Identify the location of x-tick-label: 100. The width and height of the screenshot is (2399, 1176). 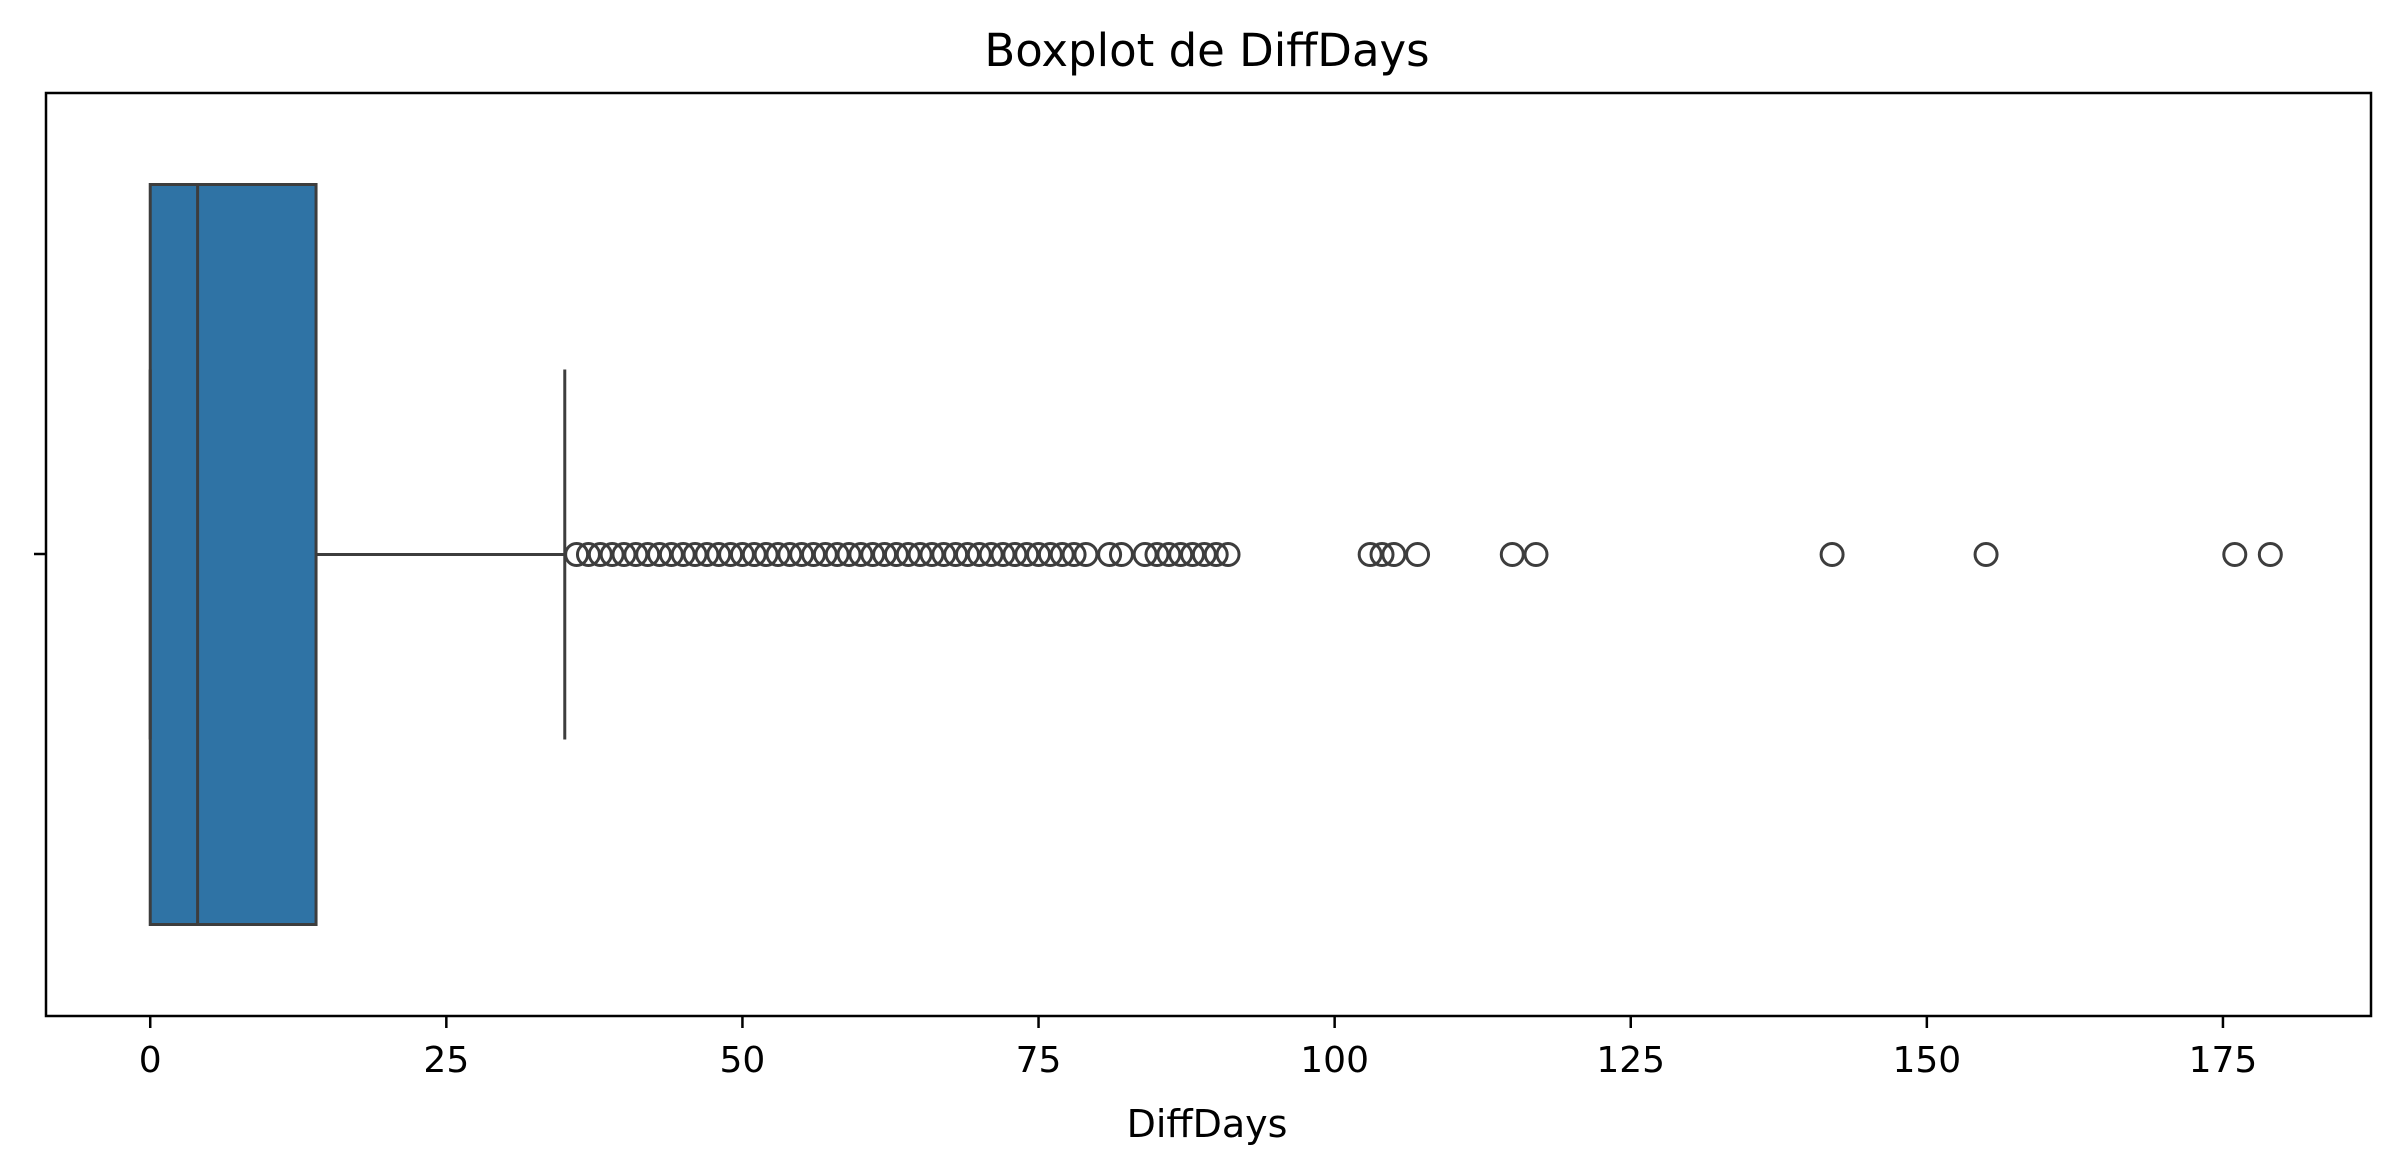
(1334, 1060).